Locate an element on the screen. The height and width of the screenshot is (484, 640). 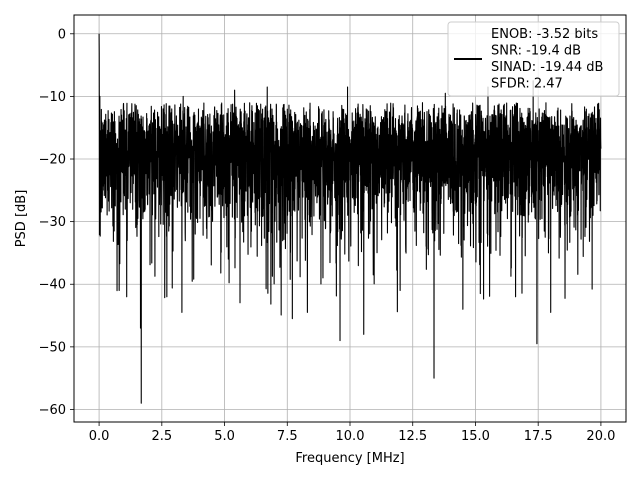
x-tick-label: 10.0 is located at coordinates (350, 436).